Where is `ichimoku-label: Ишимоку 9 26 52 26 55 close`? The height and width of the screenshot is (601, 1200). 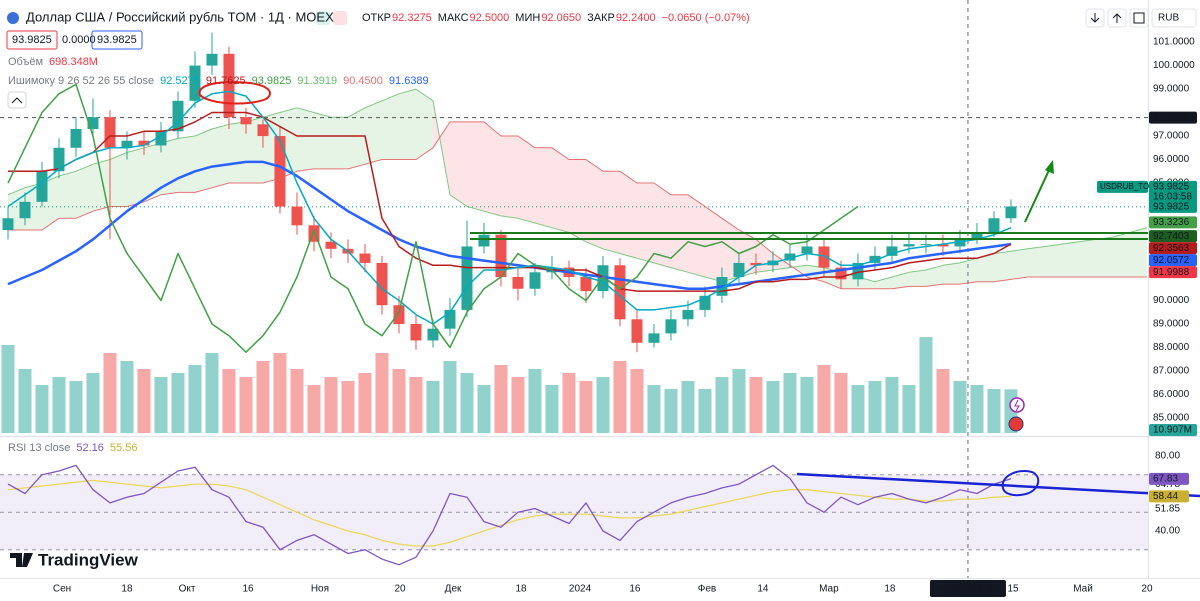 ichimoku-label: Ишимоку 9 26 52 26 55 close is located at coordinates (81, 81).